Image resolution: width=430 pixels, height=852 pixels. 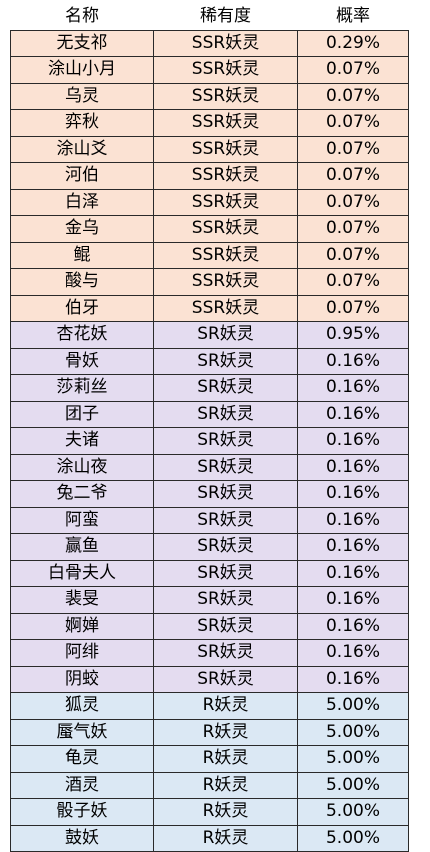 I want to click on cell-name: 阿绯, so click(x=82, y=653).